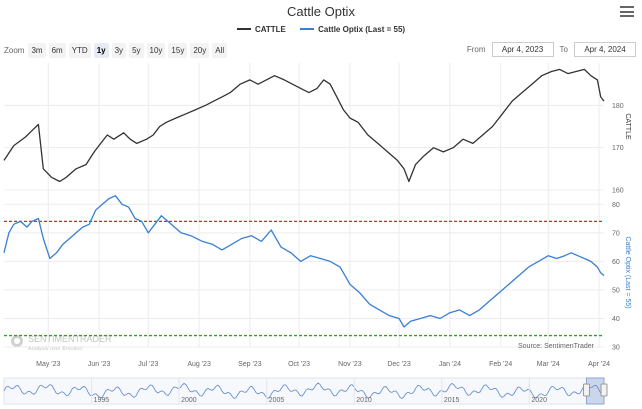 The width and height of the screenshot is (642, 409). I want to click on y-tick-label: 50, so click(616, 290).